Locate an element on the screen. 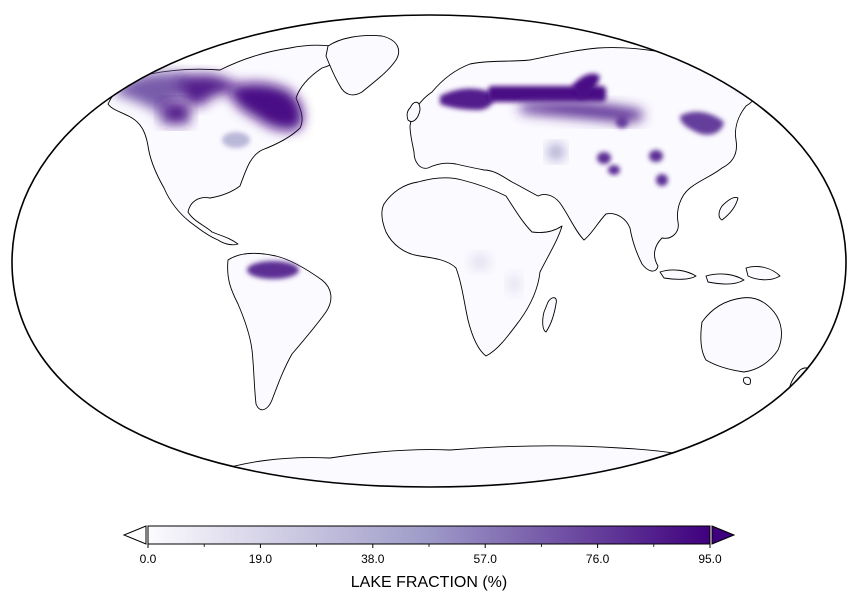 This screenshot has height=603, width=858. lake-region-northern-russia is located at coordinates (547, 87).